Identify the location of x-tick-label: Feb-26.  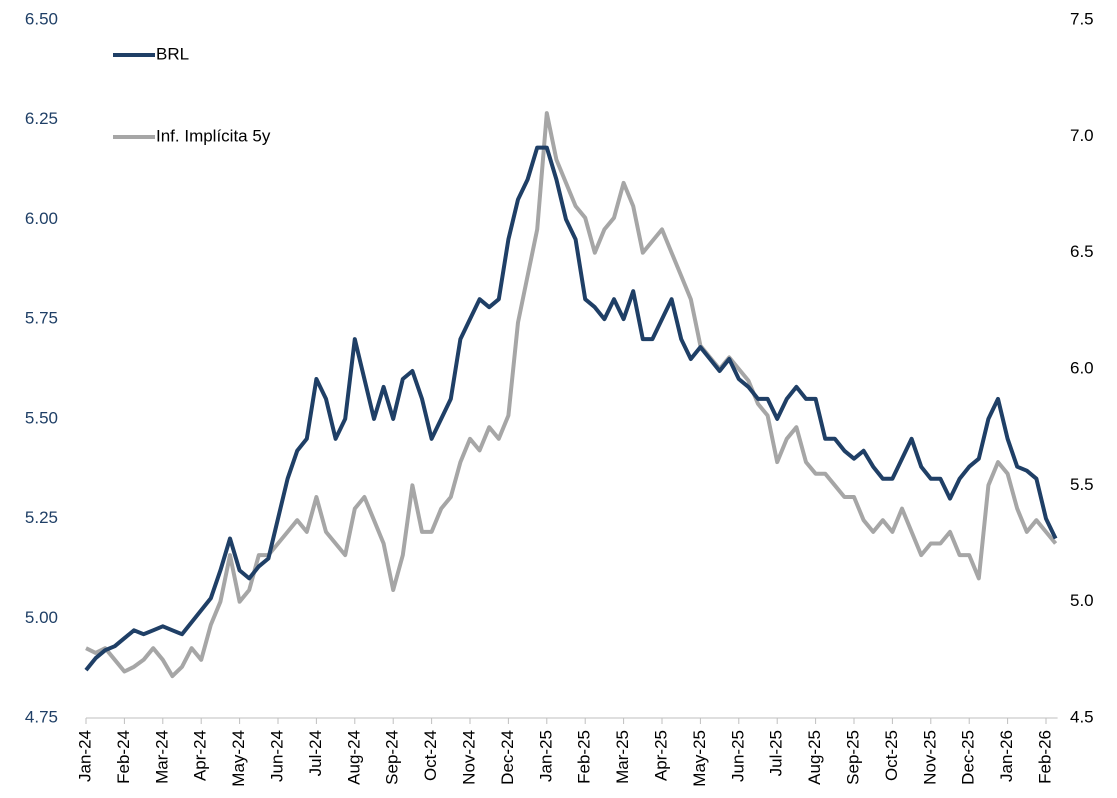
(1044, 757).